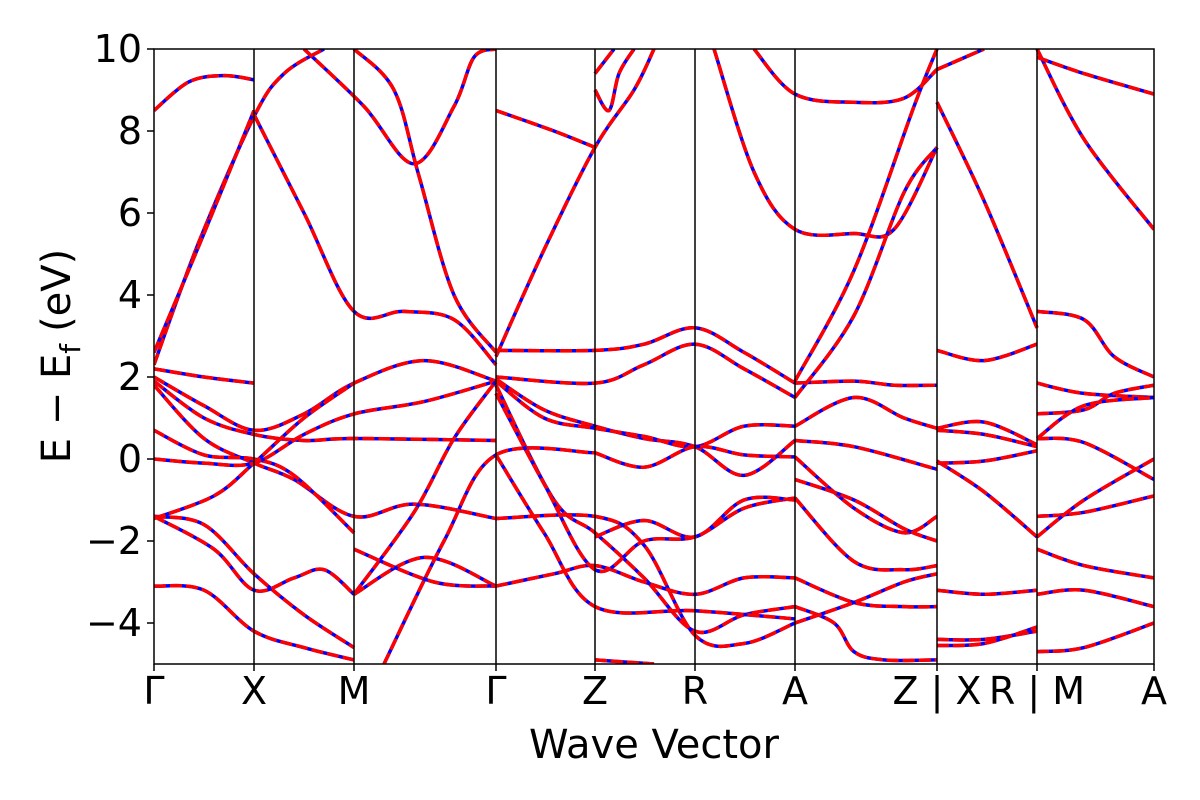  I want to click on y-tick-label: 4, so click(130, 295).